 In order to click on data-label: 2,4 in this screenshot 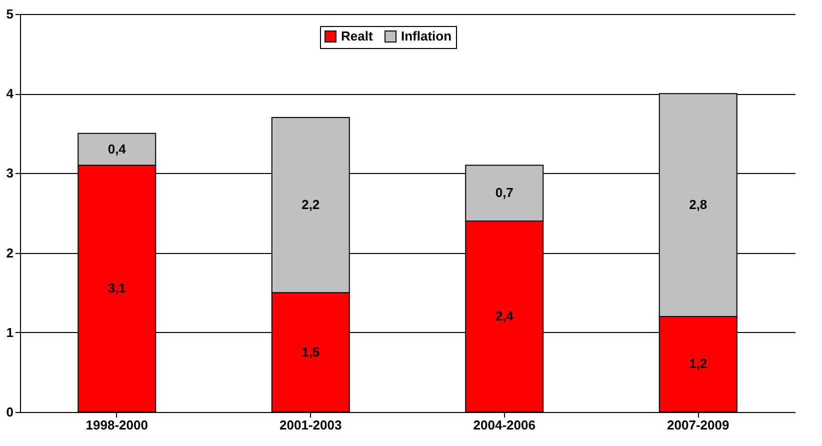, I will do `click(504, 316)`.